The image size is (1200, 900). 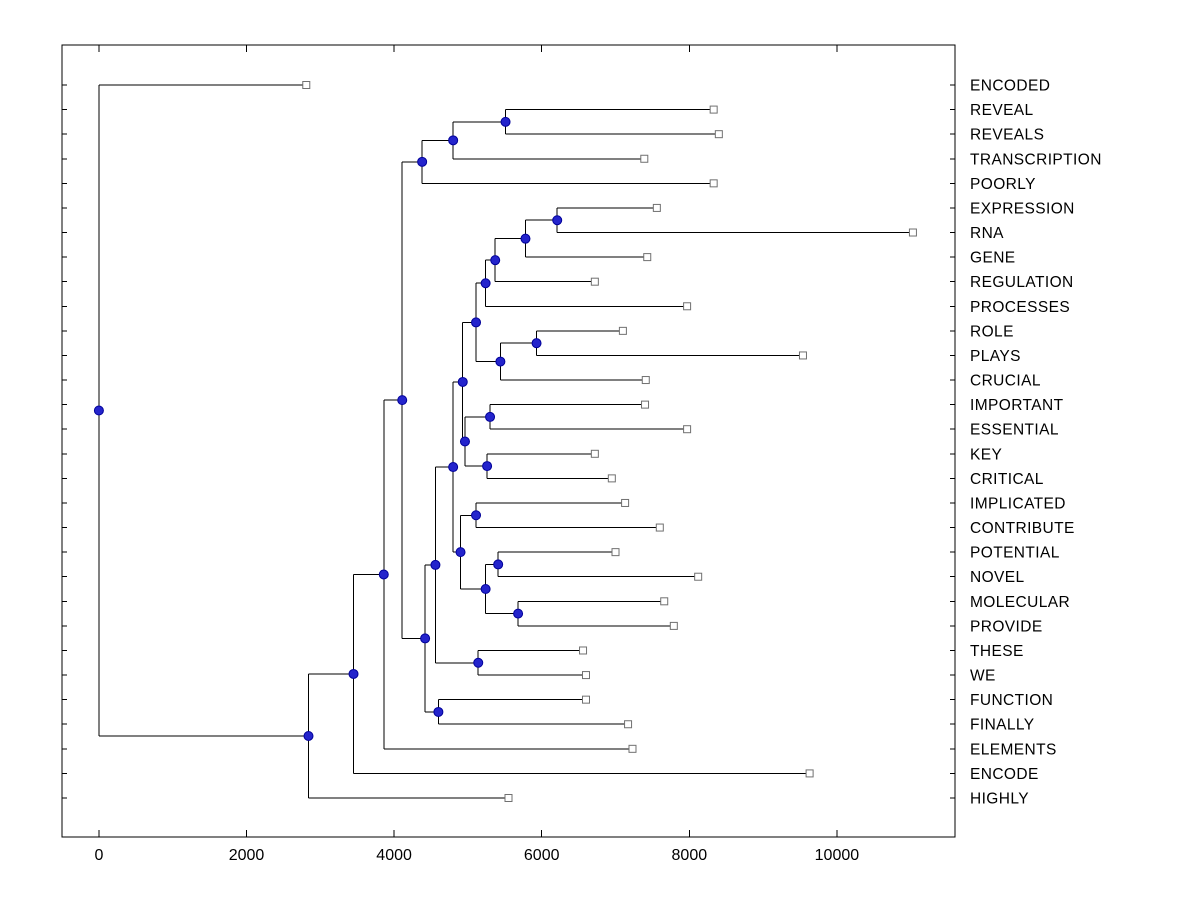 What do you see at coordinates (1011, 700) in the screenshot?
I see `leaf-label: FUNCTION` at bounding box center [1011, 700].